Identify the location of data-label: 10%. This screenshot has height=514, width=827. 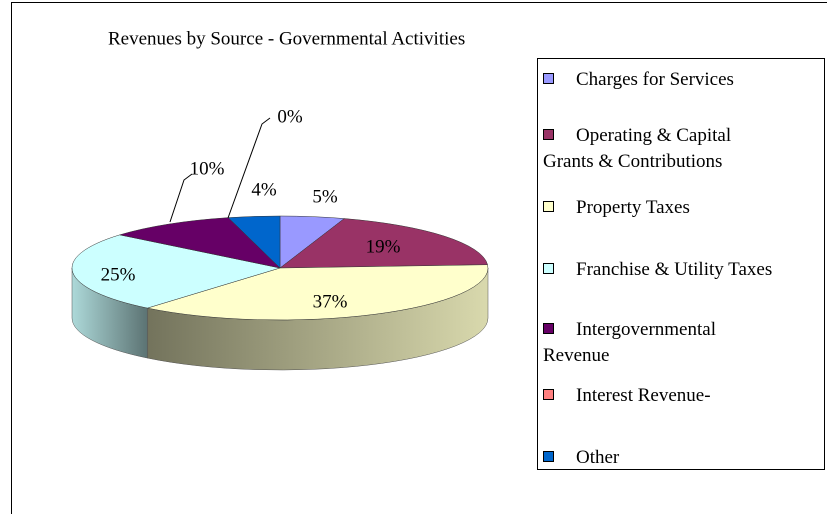
(207, 168).